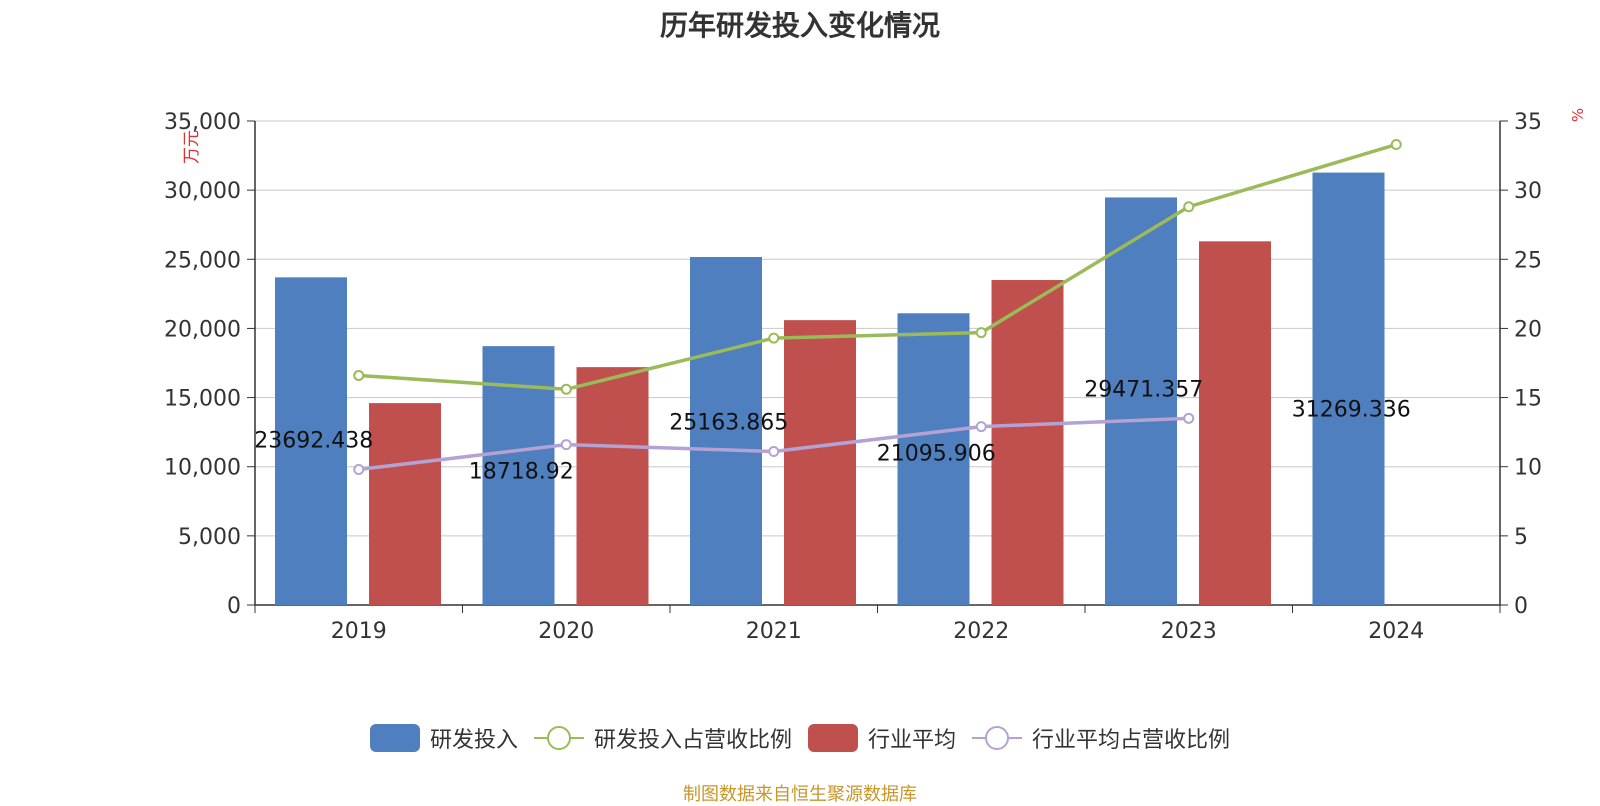 The width and height of the screenshot is (1600, 806). What do you see at coordinates (1528, 122) in the screenshot?
I see `y-right-tick-label: 35` at bounding box center [1528, 122].